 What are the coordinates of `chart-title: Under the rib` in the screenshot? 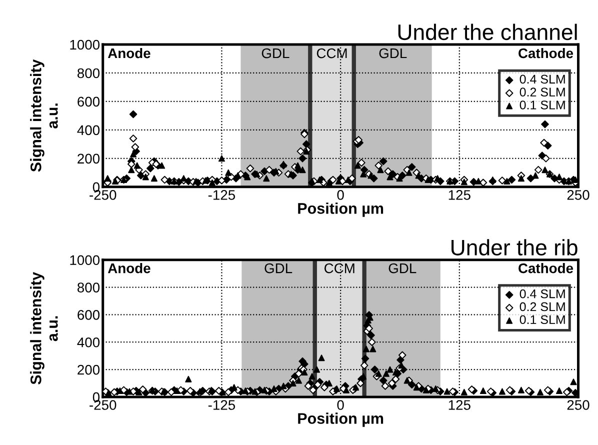 It's located at (515, 247).